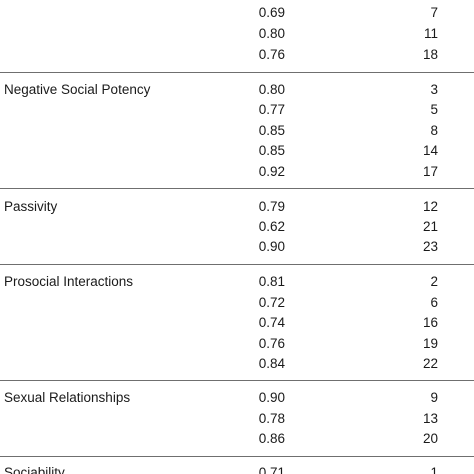  What do you see at coordinates (430, 226) in the screenshot?
I see `item-number: 21` at bounding box center [430, 226].